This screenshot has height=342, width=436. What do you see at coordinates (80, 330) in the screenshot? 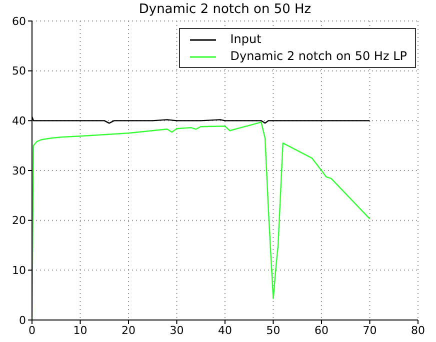
I see `x-tick-label: 10` at bounding box center [80, 330].